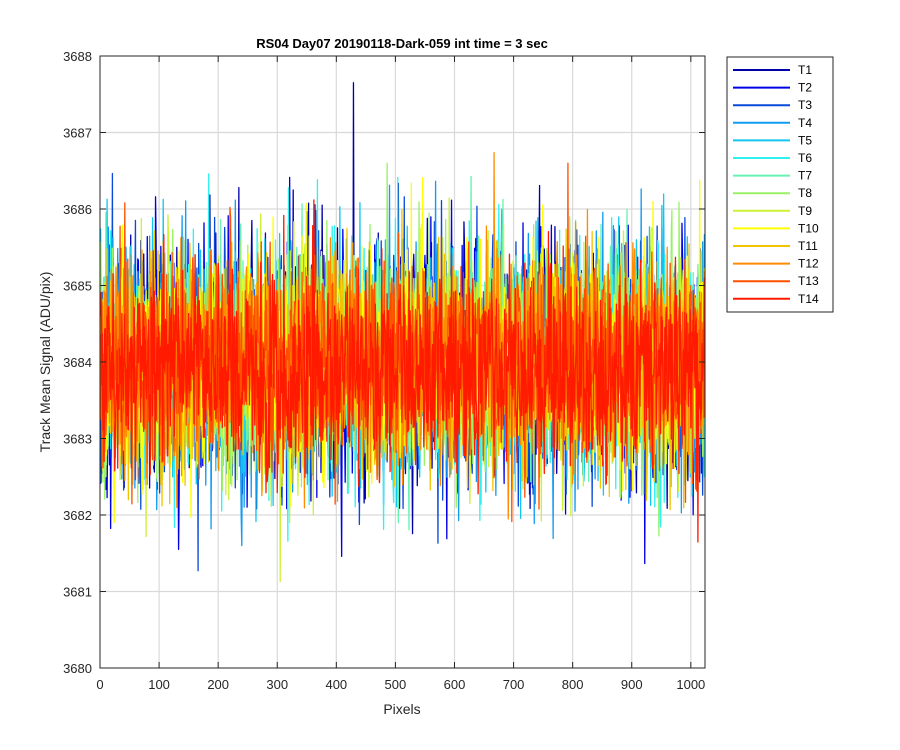  I want to click on legend-item-t6: T6, so click(772, 158).